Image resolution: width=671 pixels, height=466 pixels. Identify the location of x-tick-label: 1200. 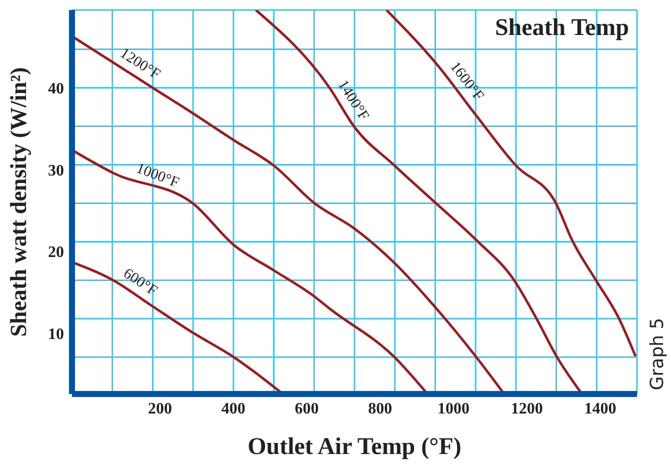
(526, 409).